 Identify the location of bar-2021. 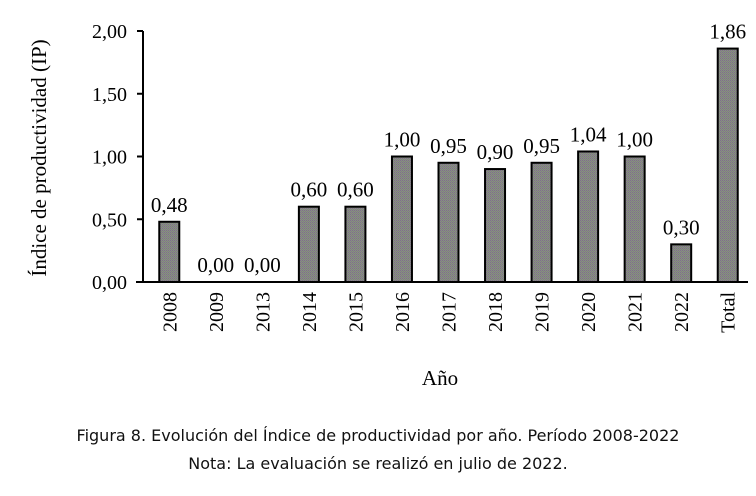
(634, 219).